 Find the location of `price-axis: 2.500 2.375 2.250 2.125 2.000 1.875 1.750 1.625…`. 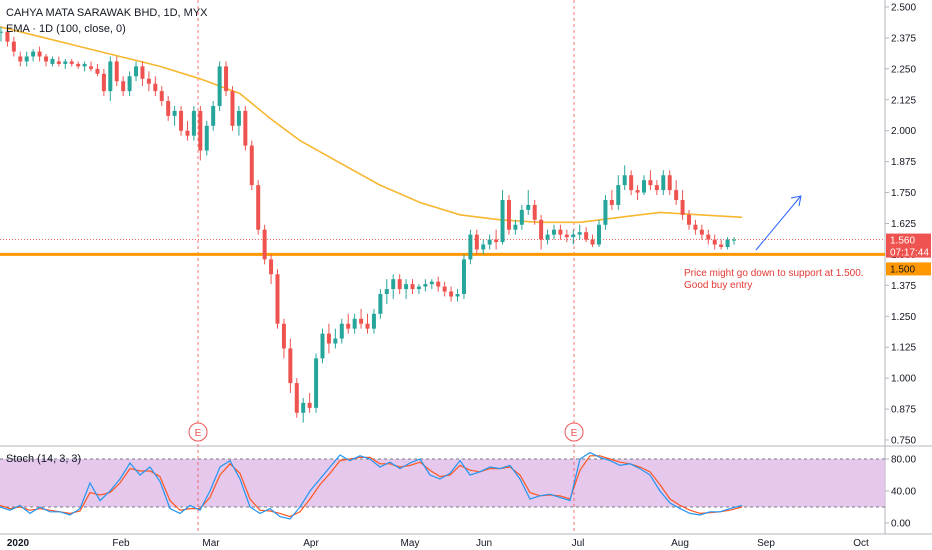

price-axis: 2.500 2.375 2.250 2.125 2.000 1.875 1.750 1.625… is located at coordinates (900, 225).